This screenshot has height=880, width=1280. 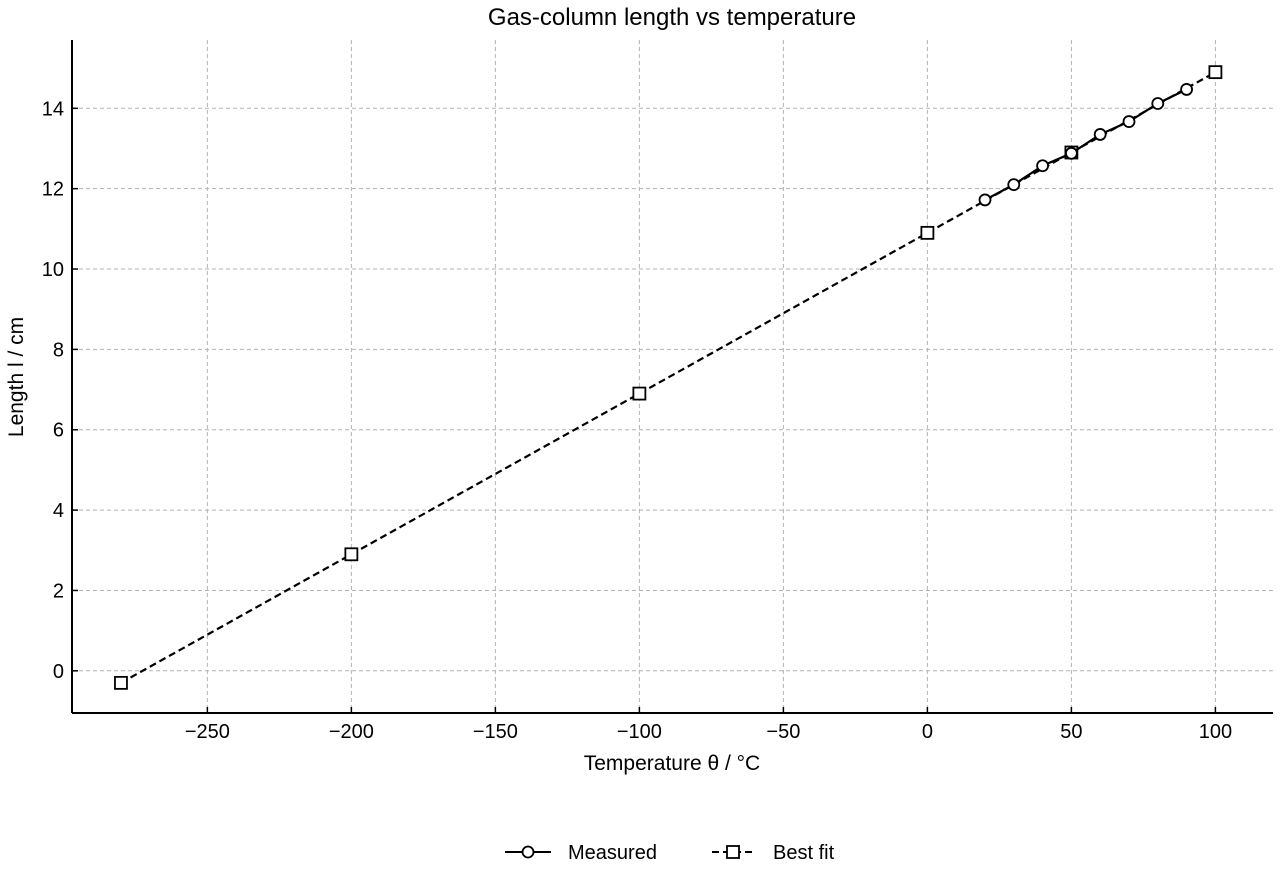 What do you see at coordinates (58, 591) in the screenshot?
I see `y-tick-label: 2` at bounding box center [58, 591].